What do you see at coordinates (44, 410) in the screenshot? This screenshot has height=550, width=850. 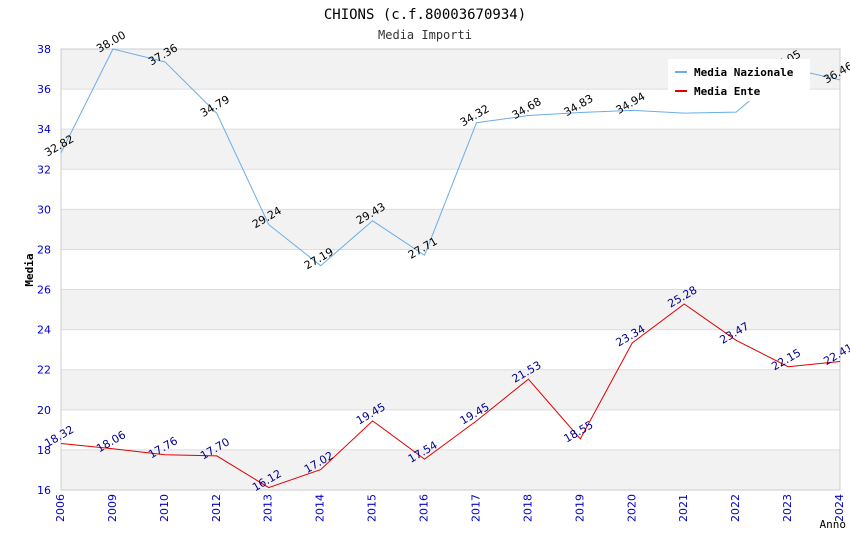 I see `y-tick-label: 20` at bounding box center [44, 410].